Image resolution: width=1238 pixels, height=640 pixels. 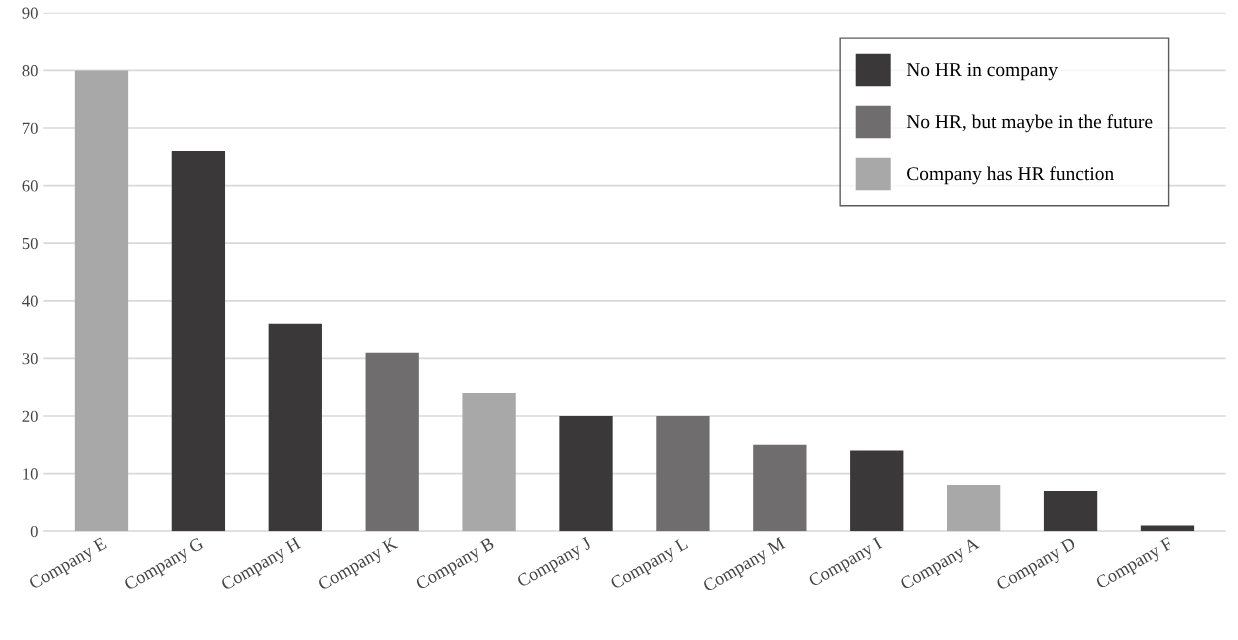 I want to click on legend-label: Company has HR function, so click(x=1010, y=175).